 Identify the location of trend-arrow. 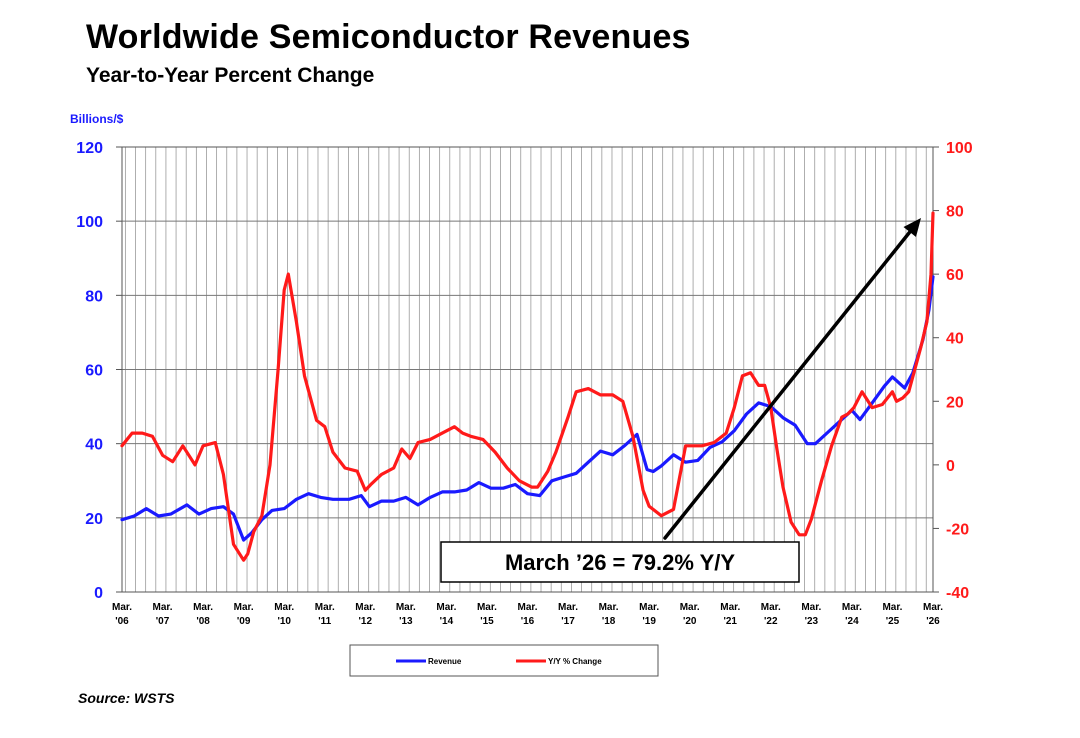
(792, 379).